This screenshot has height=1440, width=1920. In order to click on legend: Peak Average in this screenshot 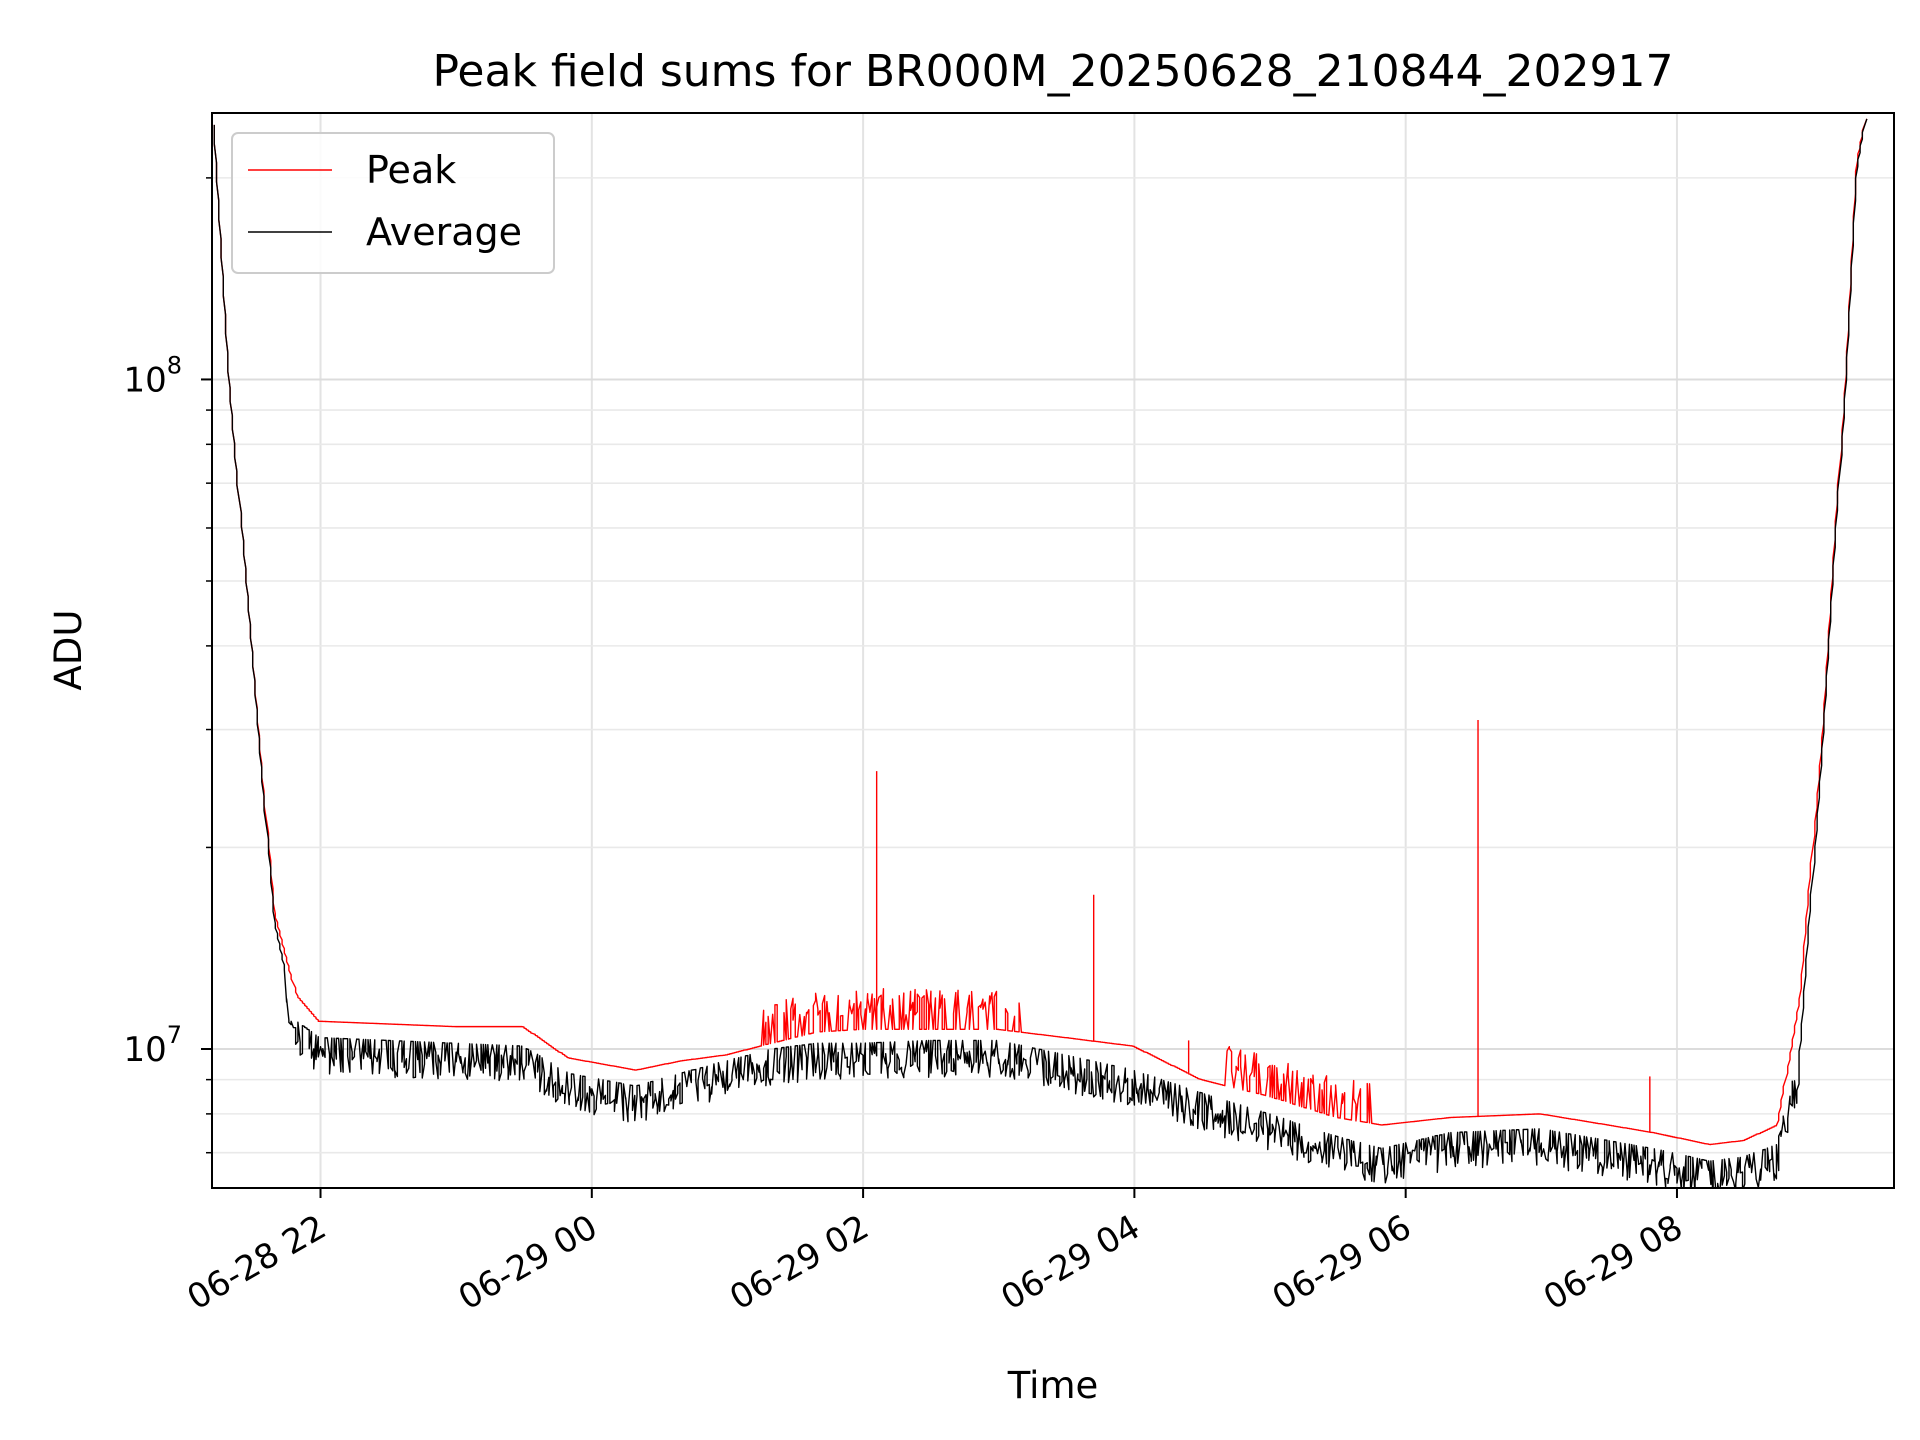, I will do `click(393, 203)`.